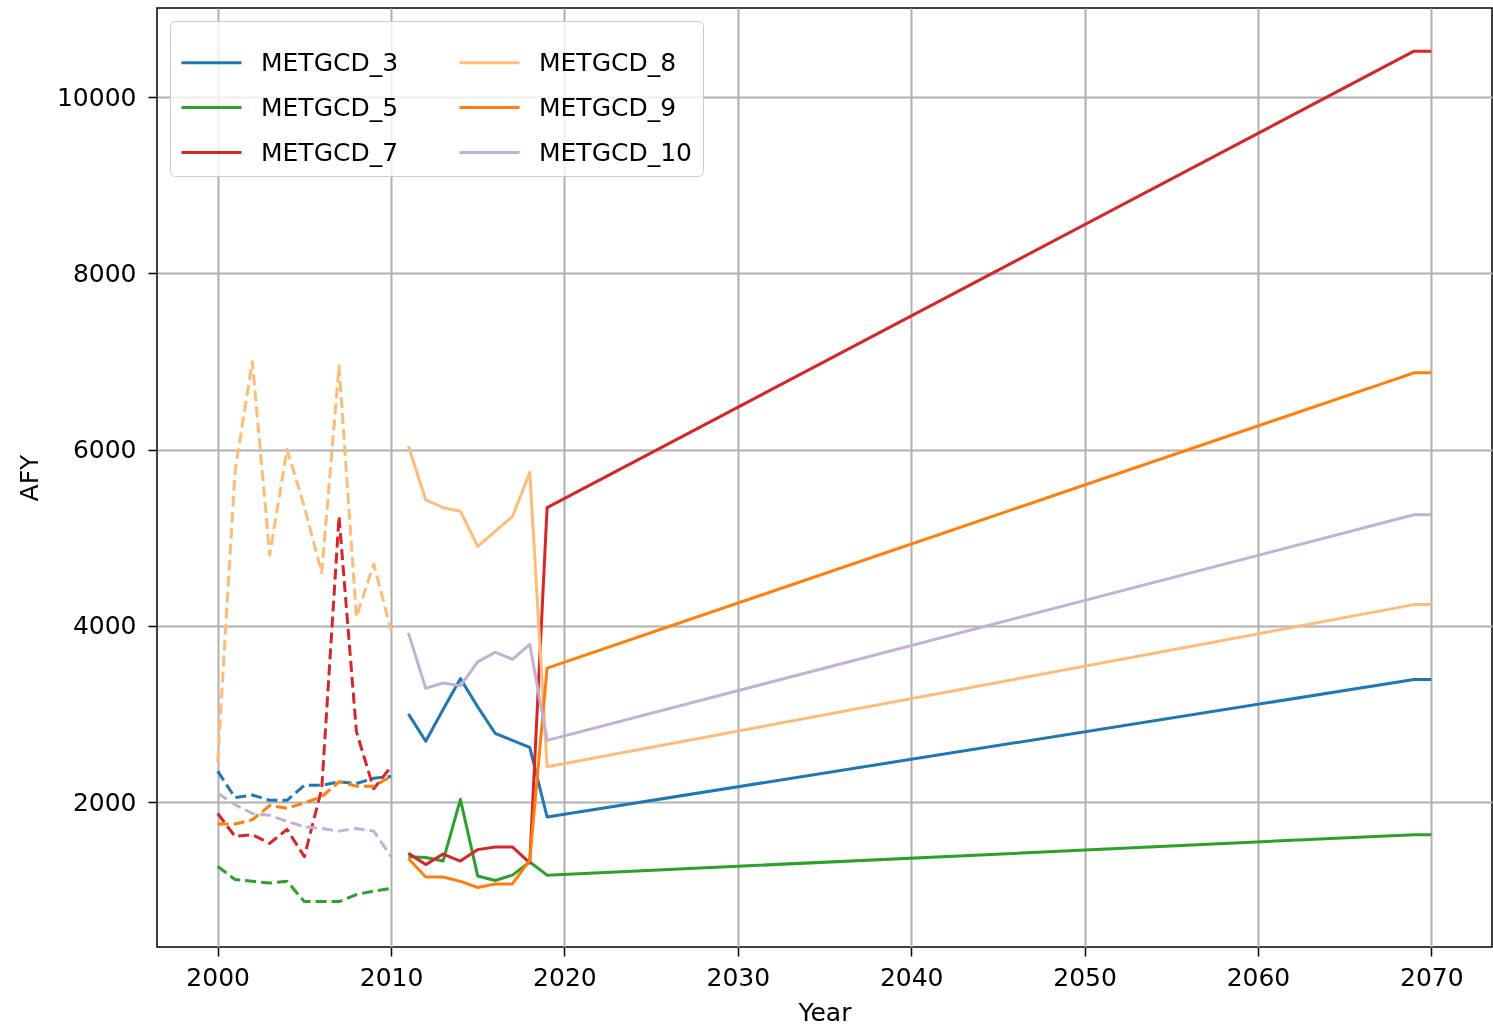  Describe the element at coordinates (96, 97) in the screenshot. I see `y-tick-label: 10000` at that location.